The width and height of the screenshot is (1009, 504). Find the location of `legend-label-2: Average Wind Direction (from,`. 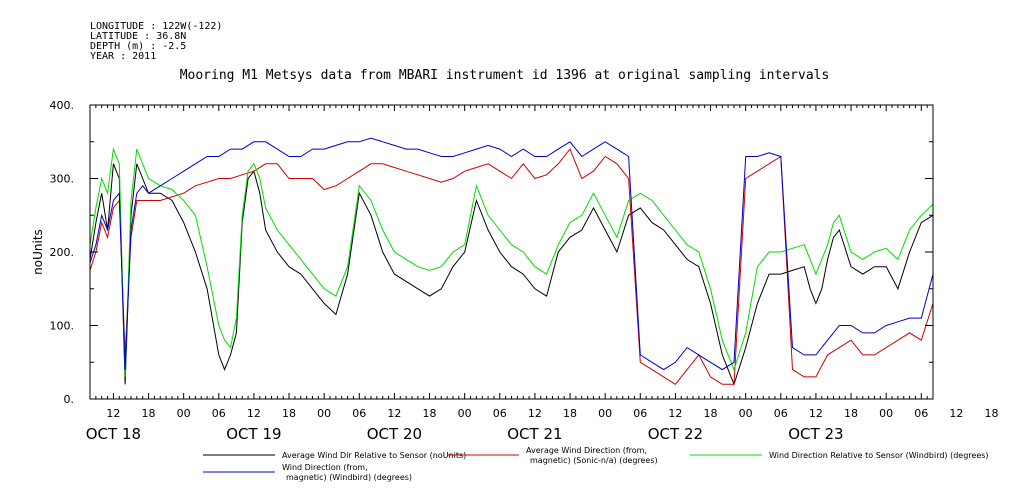

legend-label-2: Average Wind Direction (from, is located at coordinates (586, 450).